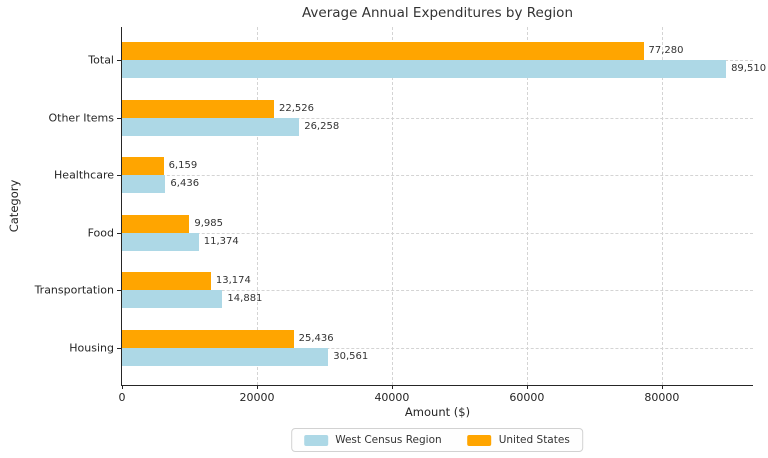  Describe the element at coordinates (166, 281) in the screenshot. I see `bar-united-states-transportation` at that location.